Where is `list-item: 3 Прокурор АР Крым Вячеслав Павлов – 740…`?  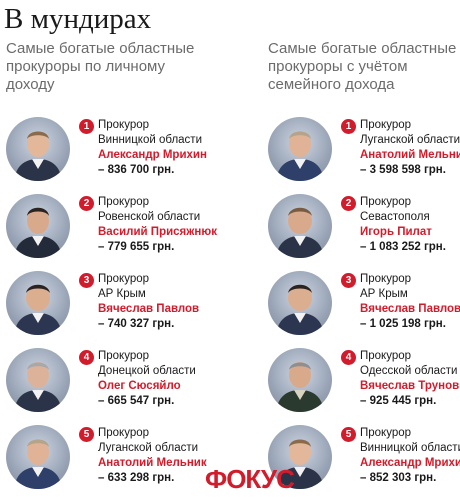
list-item: 3 Прокурор АР Крым Вячеслав Павлов – 740… is located at coordinates (131, 304).